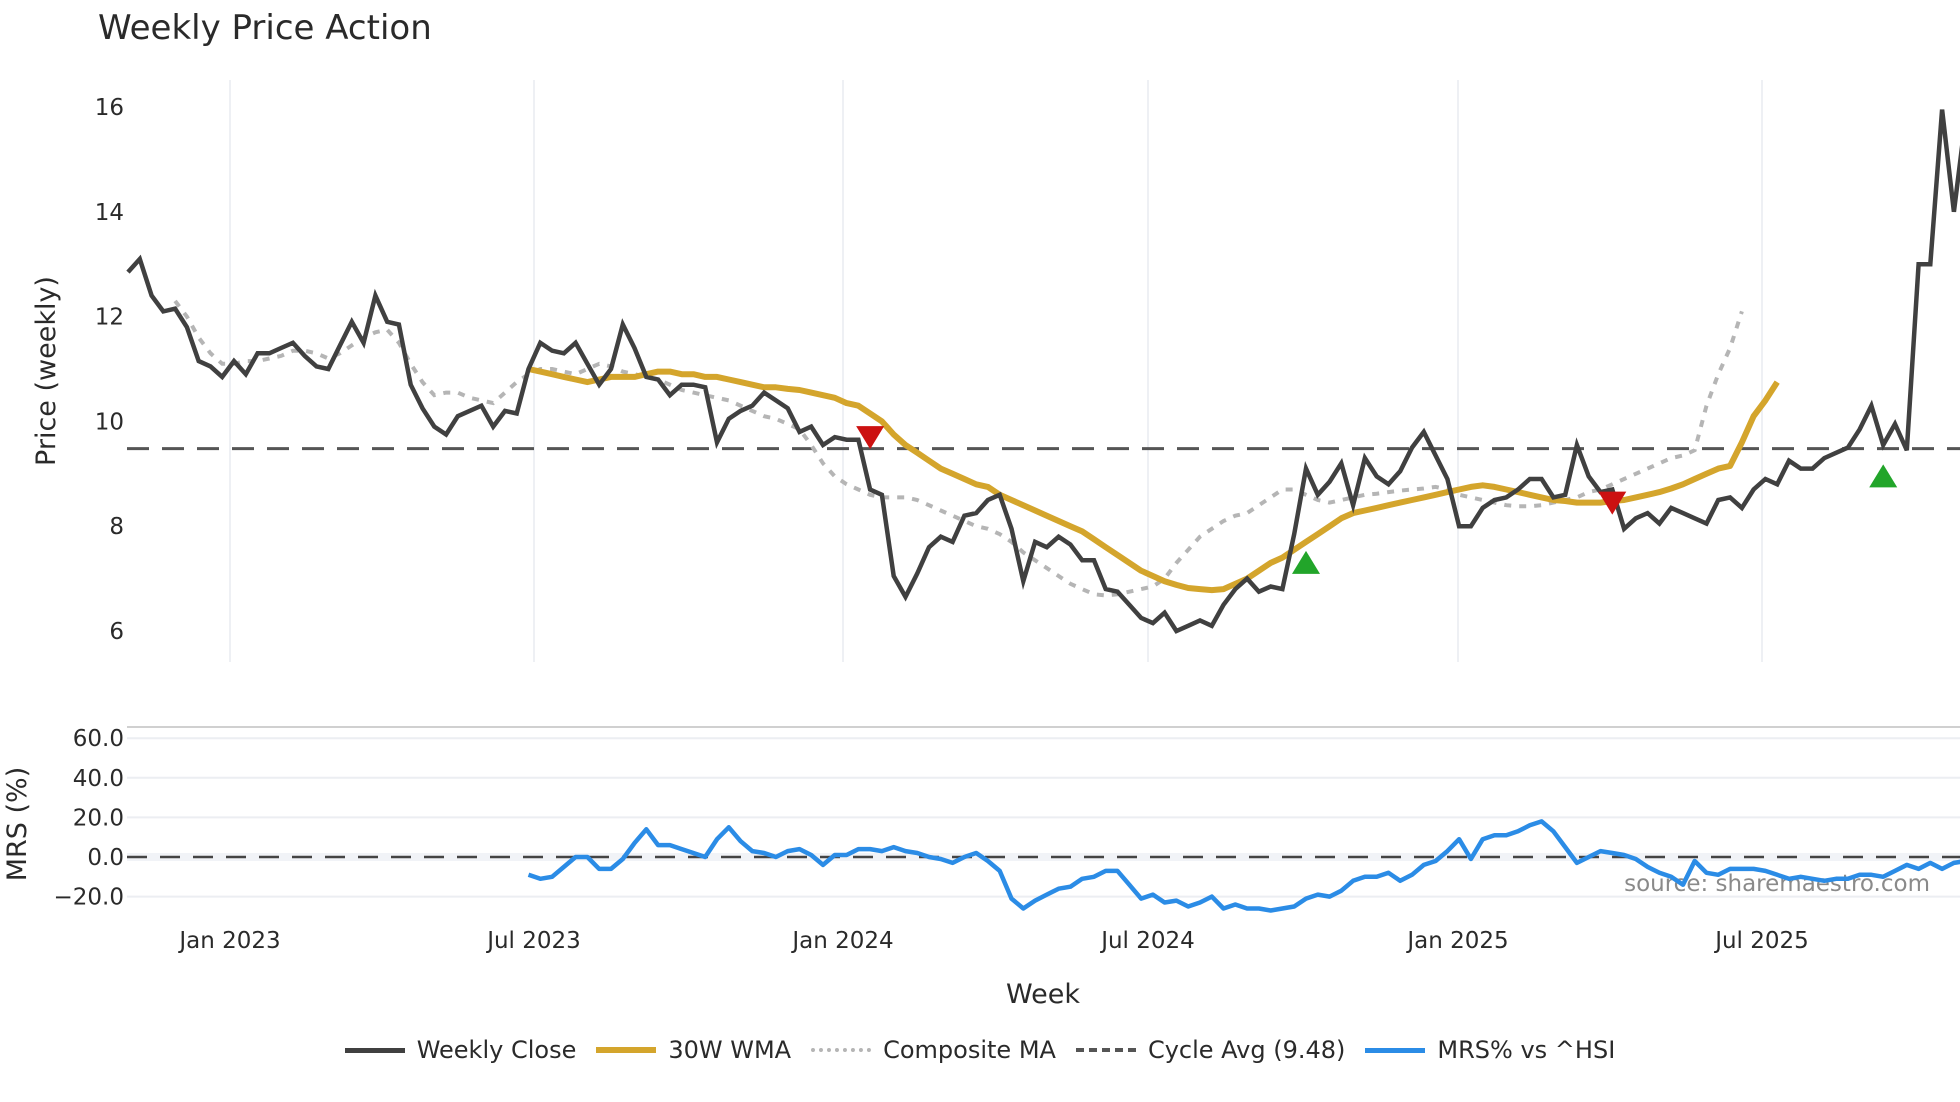  I want to click on x-tick: Jan 2024, so click(841, 941).